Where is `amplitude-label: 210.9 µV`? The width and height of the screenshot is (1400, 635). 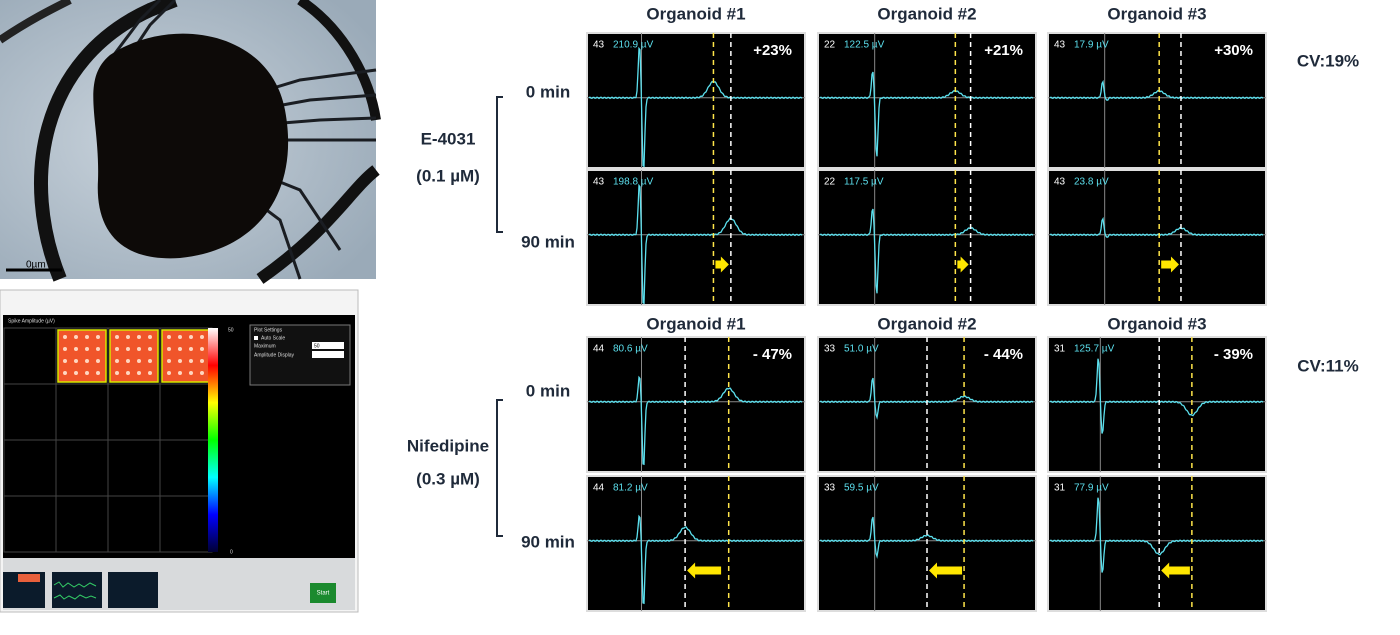
amplitude-label: 210.9 µV is located at coordinates (633, 45).